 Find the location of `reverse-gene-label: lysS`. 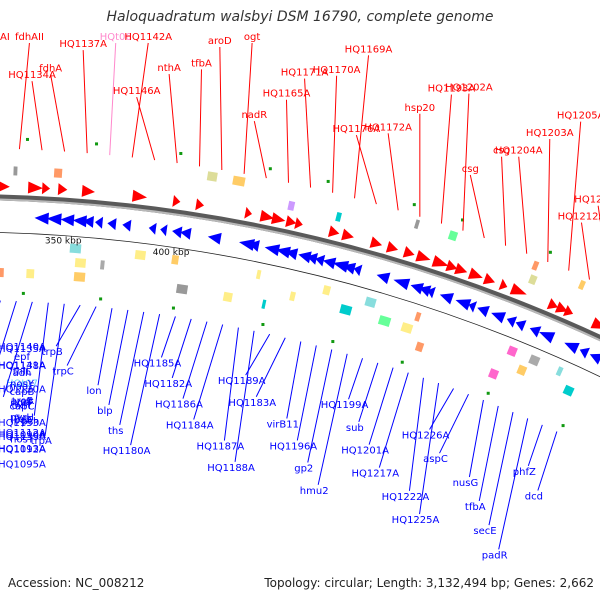

reverse-gene-label: lysS is located at coordinates (22, 402).